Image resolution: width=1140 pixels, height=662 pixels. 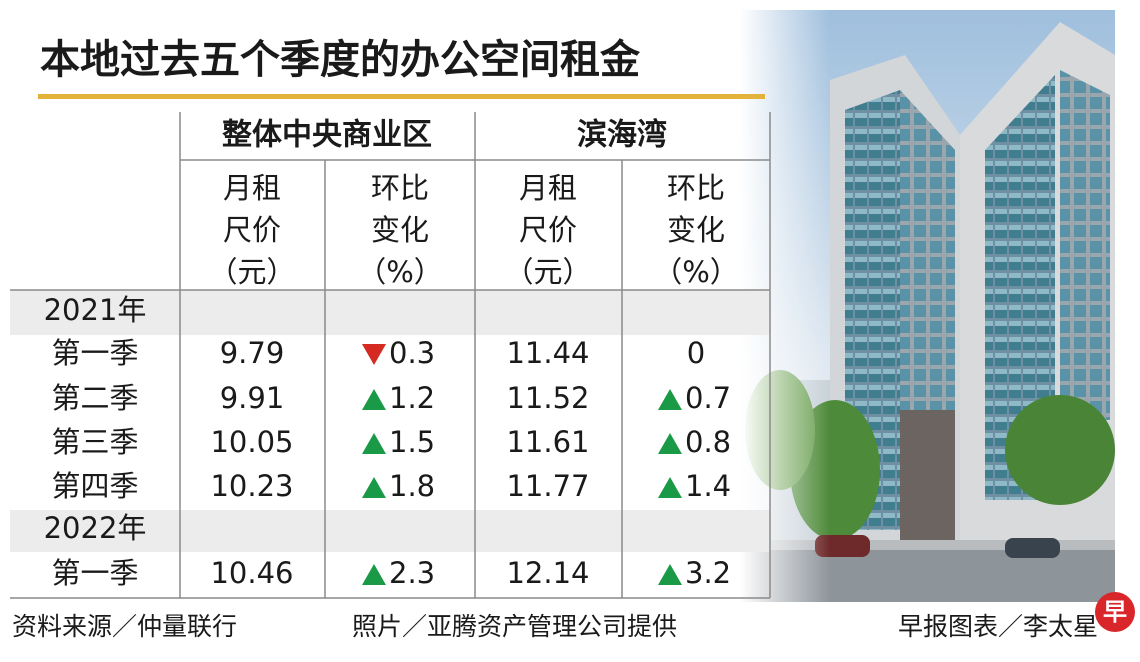 I want to click on cell-value: 11.61, so click(x=547, y=442).